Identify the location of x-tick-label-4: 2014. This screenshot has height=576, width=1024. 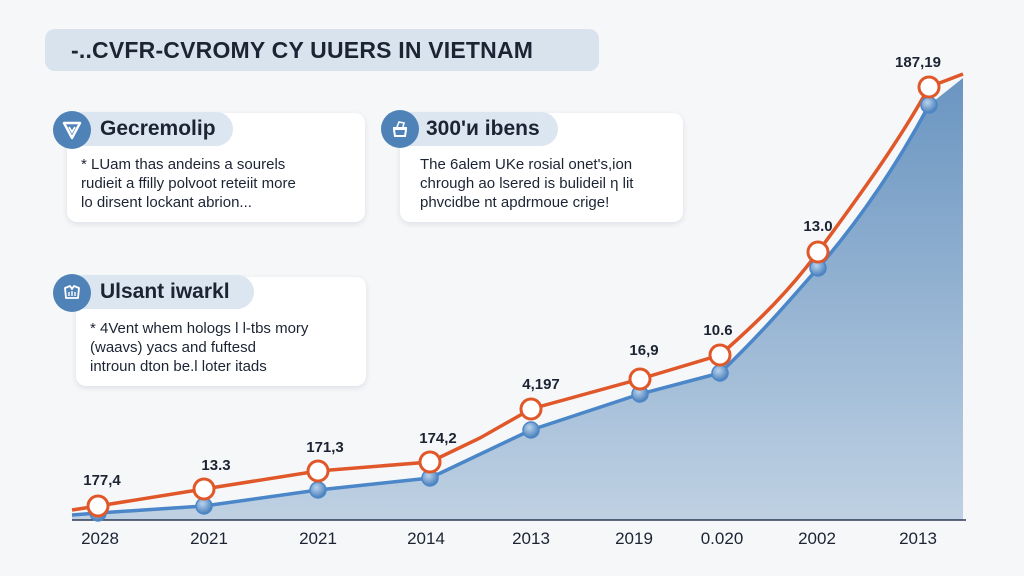
(426, 538).